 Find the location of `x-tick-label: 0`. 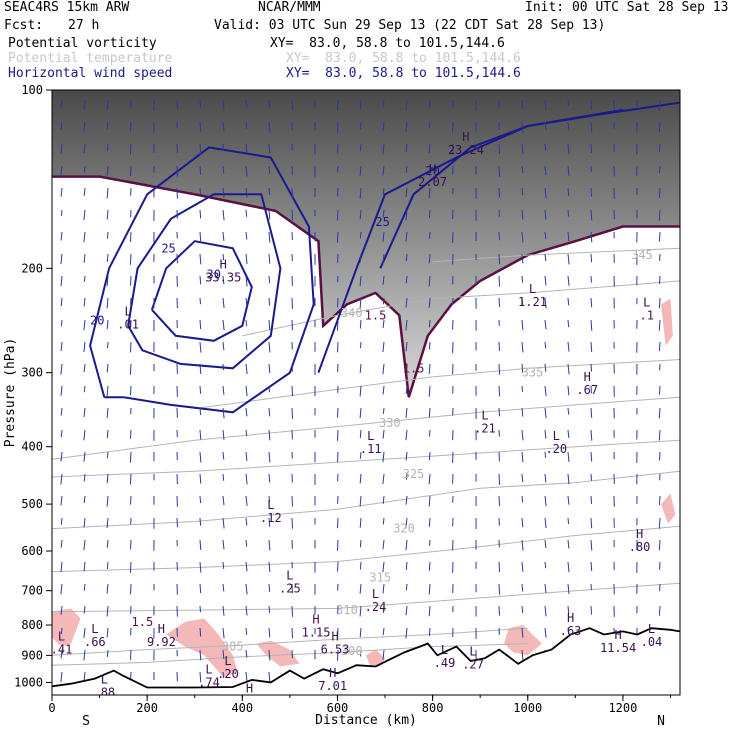

x-tick-label: 0 is located at coordinates (51, 708).